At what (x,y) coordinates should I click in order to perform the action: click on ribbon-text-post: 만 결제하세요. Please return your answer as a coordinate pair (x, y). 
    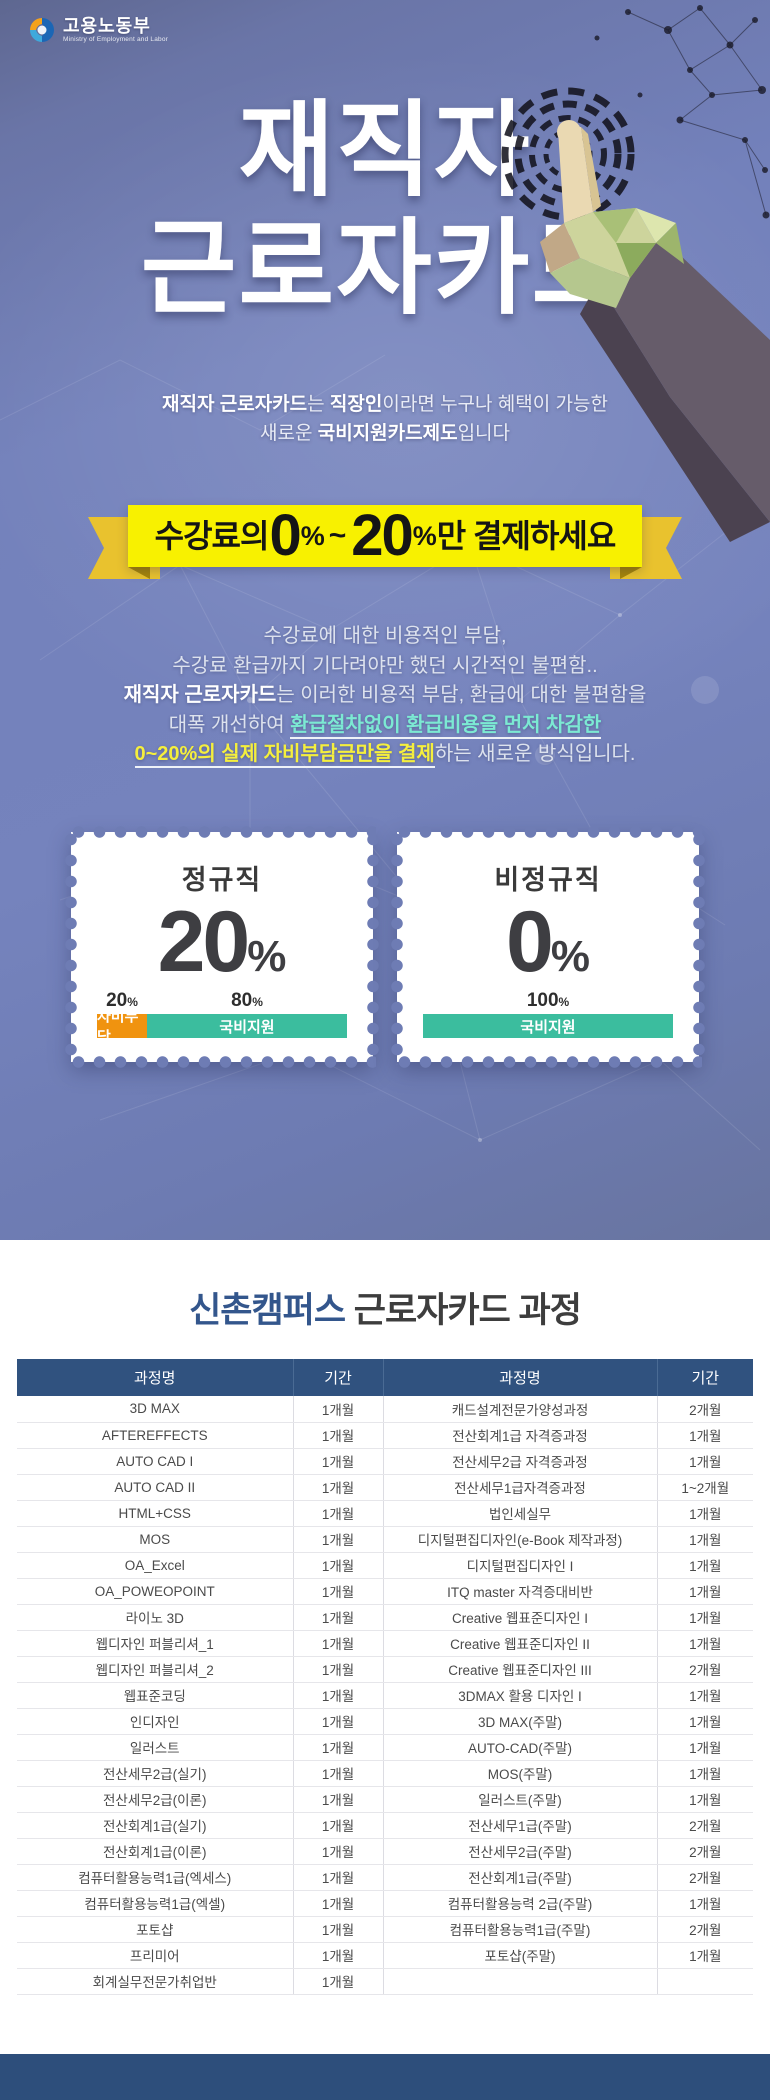
    Looking at the image, I should click on (526, 536).